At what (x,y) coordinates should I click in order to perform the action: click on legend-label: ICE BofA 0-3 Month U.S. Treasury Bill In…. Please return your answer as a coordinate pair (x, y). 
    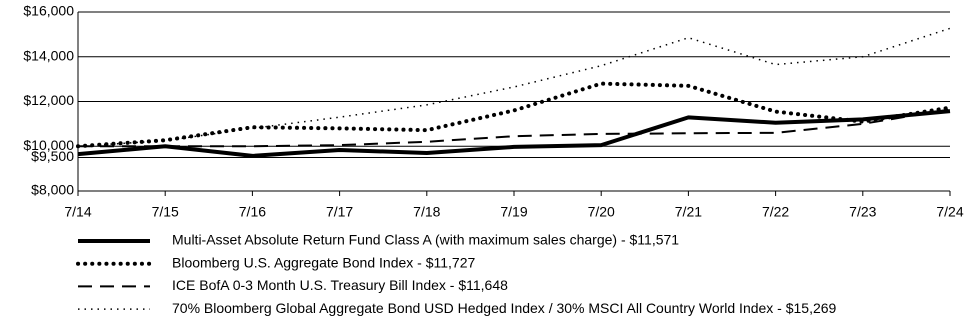
    Looking at the image, I should click on (340, 285).